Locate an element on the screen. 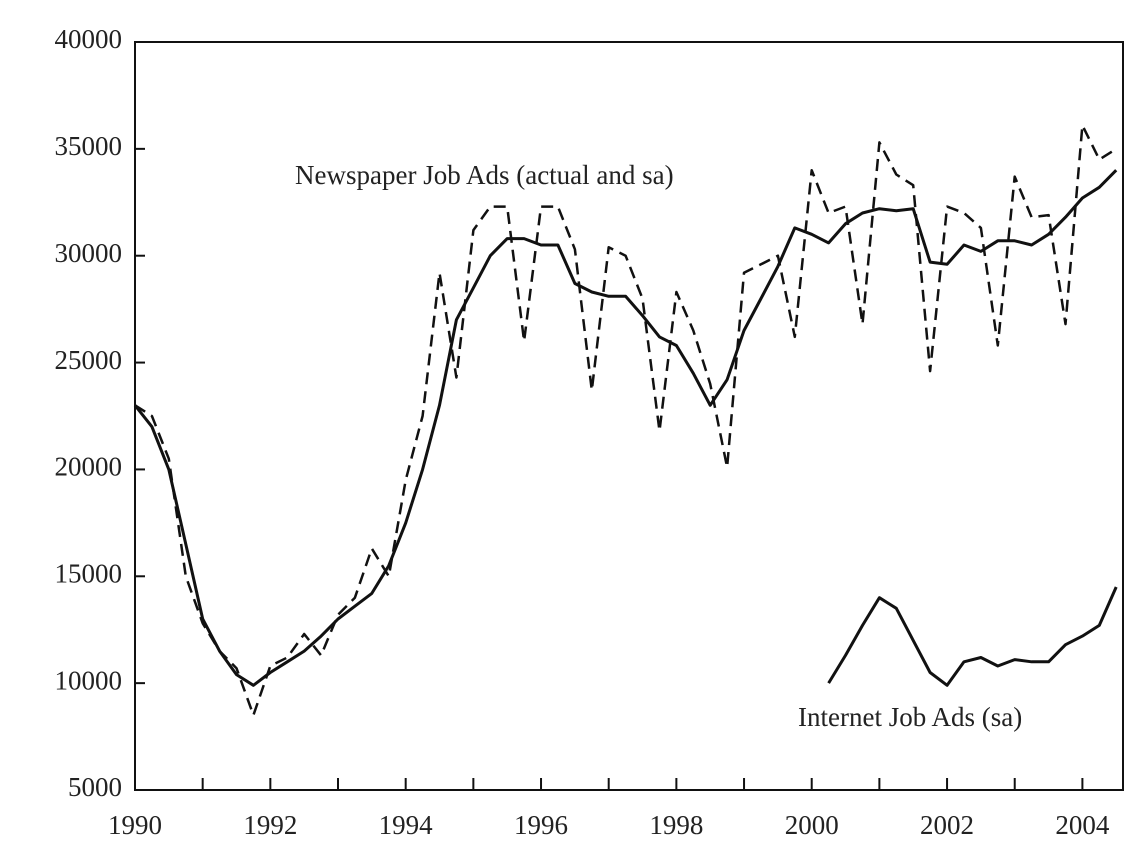  y-tick-label: 30000 is located at coordinates (89, 253).